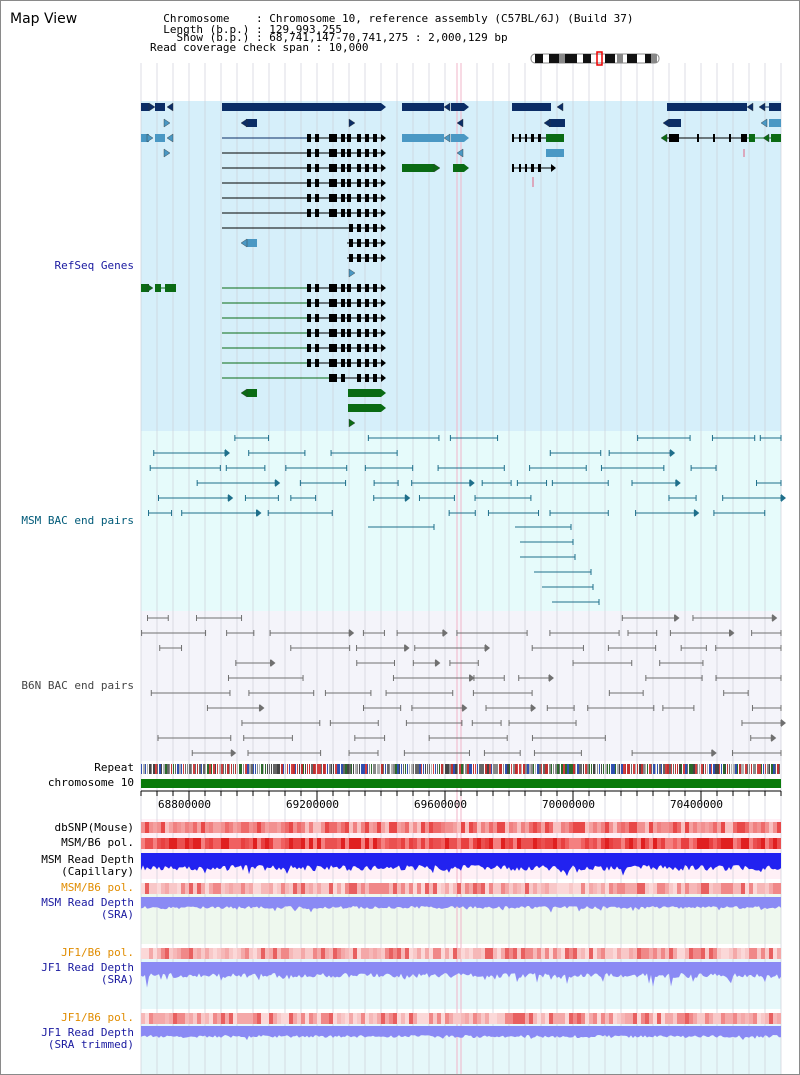 The image size is (800, 1075). Describe the element at coordinates (77, 685) in the screenshot. I see `track-label-b6n-bac: B6N BAC end pairs` at that location.